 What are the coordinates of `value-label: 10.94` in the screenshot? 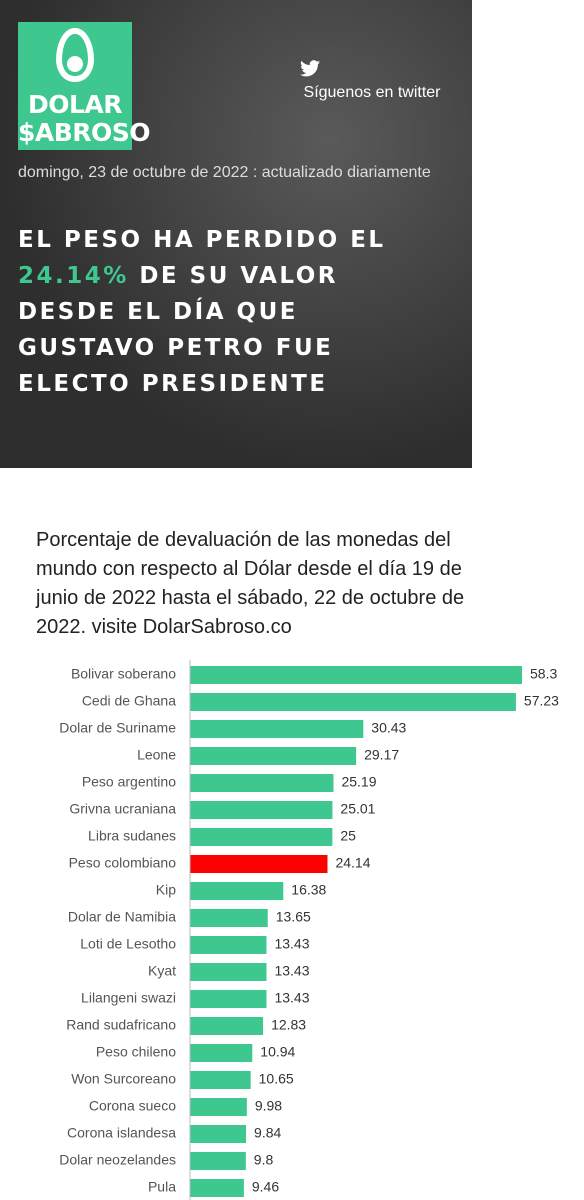 It's located at (277, 1052).